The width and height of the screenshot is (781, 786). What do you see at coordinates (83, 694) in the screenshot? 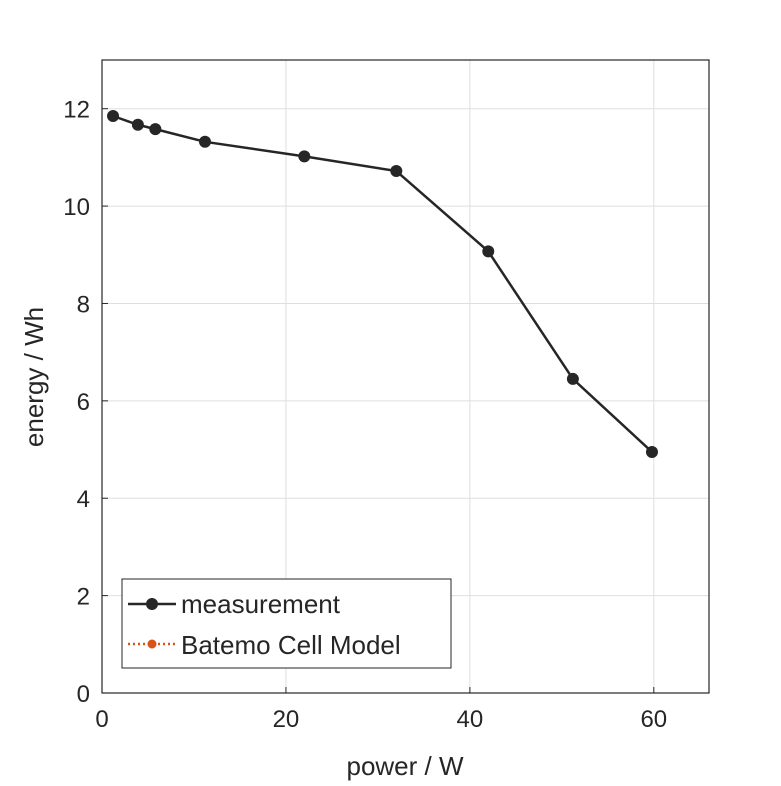
I see `y-tick-label: 0` at bounding box center [83, 694].